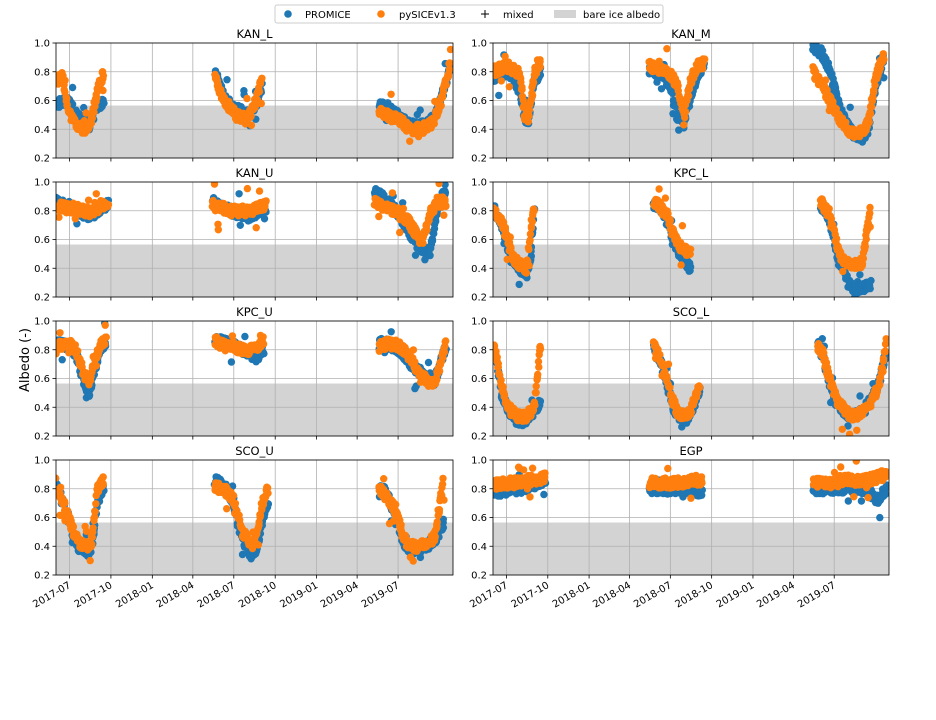 This screenshot has height=720, width=936. Describe the element at coordinates (255, 34) in the screenshot. I see `panel-title: KAN_L` at that location.